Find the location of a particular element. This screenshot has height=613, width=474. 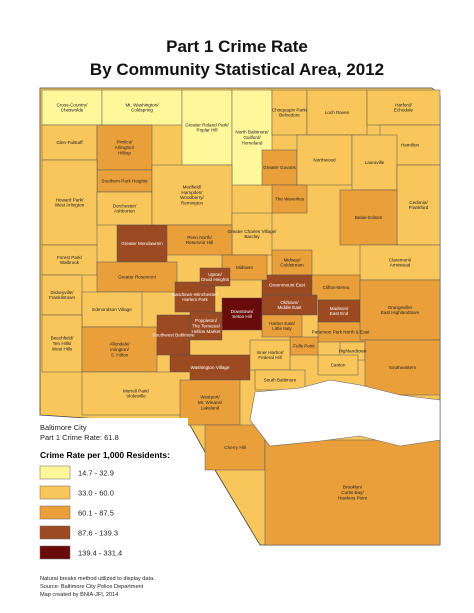

area-label: Pimlico/Arlington/Hilltop is located at coordinates (125, 148).